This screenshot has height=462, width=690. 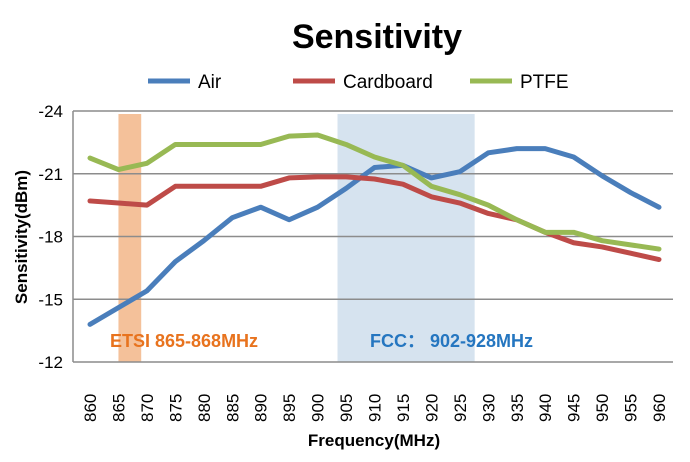 What do you see at coordinates (118, 408) in the screenshot?
I see `x-tick-label: 865` at bounding box center [118, 408].